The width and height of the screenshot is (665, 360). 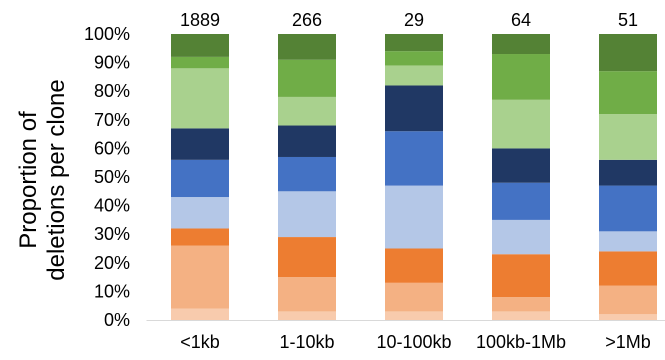 What do you see at coordinates (112, 263) in the screenshot?
I see `y-tick-label: 20%` at bounding box center [112, 263].